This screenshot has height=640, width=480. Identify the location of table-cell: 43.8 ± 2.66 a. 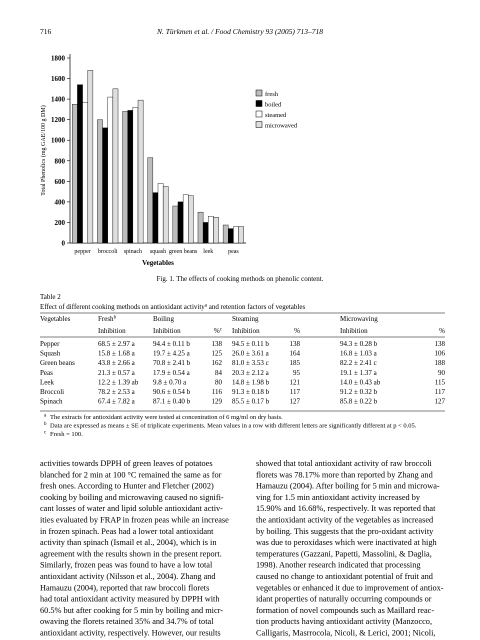
(117, 363).